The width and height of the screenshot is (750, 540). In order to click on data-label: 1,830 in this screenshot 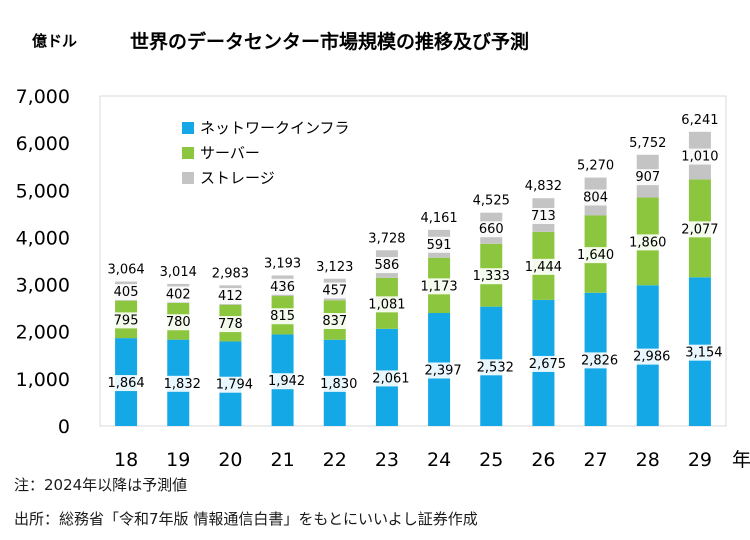, I will do `click(338, 384)`.